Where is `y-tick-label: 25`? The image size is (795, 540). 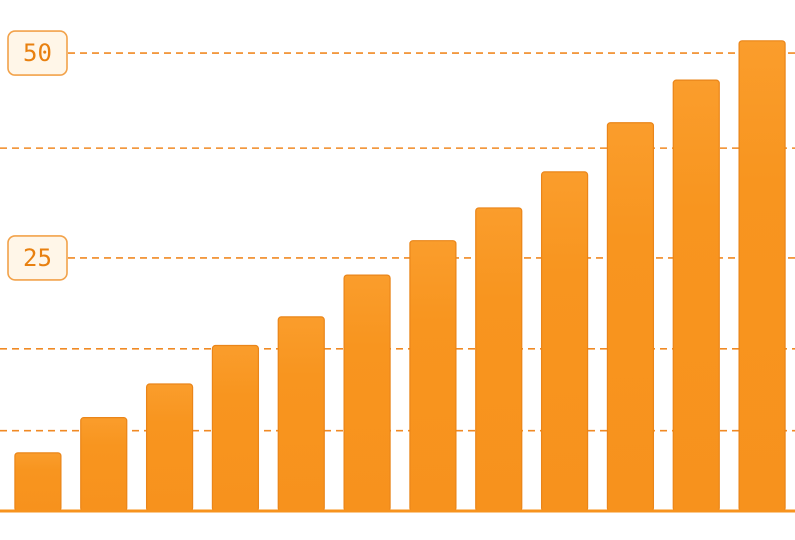 y-tick-label: 25 is located at coordinates (37, 258).